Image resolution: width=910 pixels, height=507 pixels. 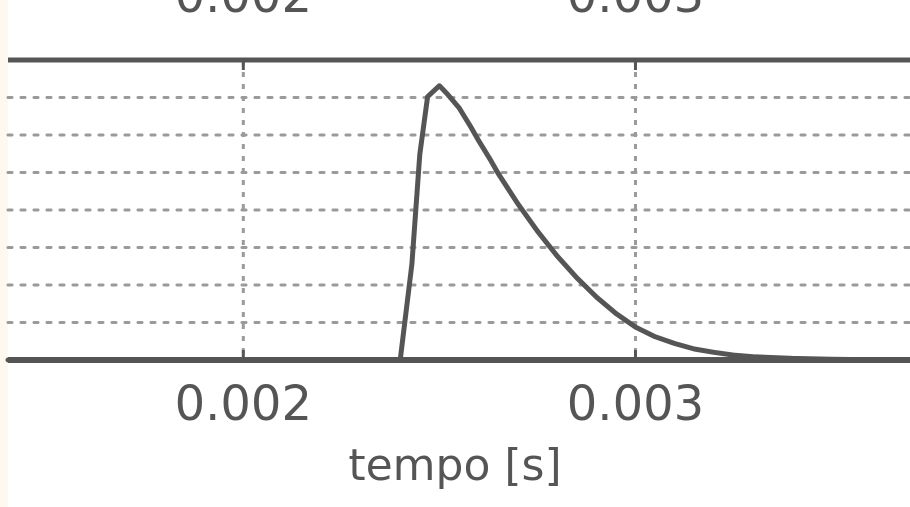 What do you see at coordinates (243, 404) in the screenshot?
I see `x-tick-label: 0.002` at bounding box center [243, 404].